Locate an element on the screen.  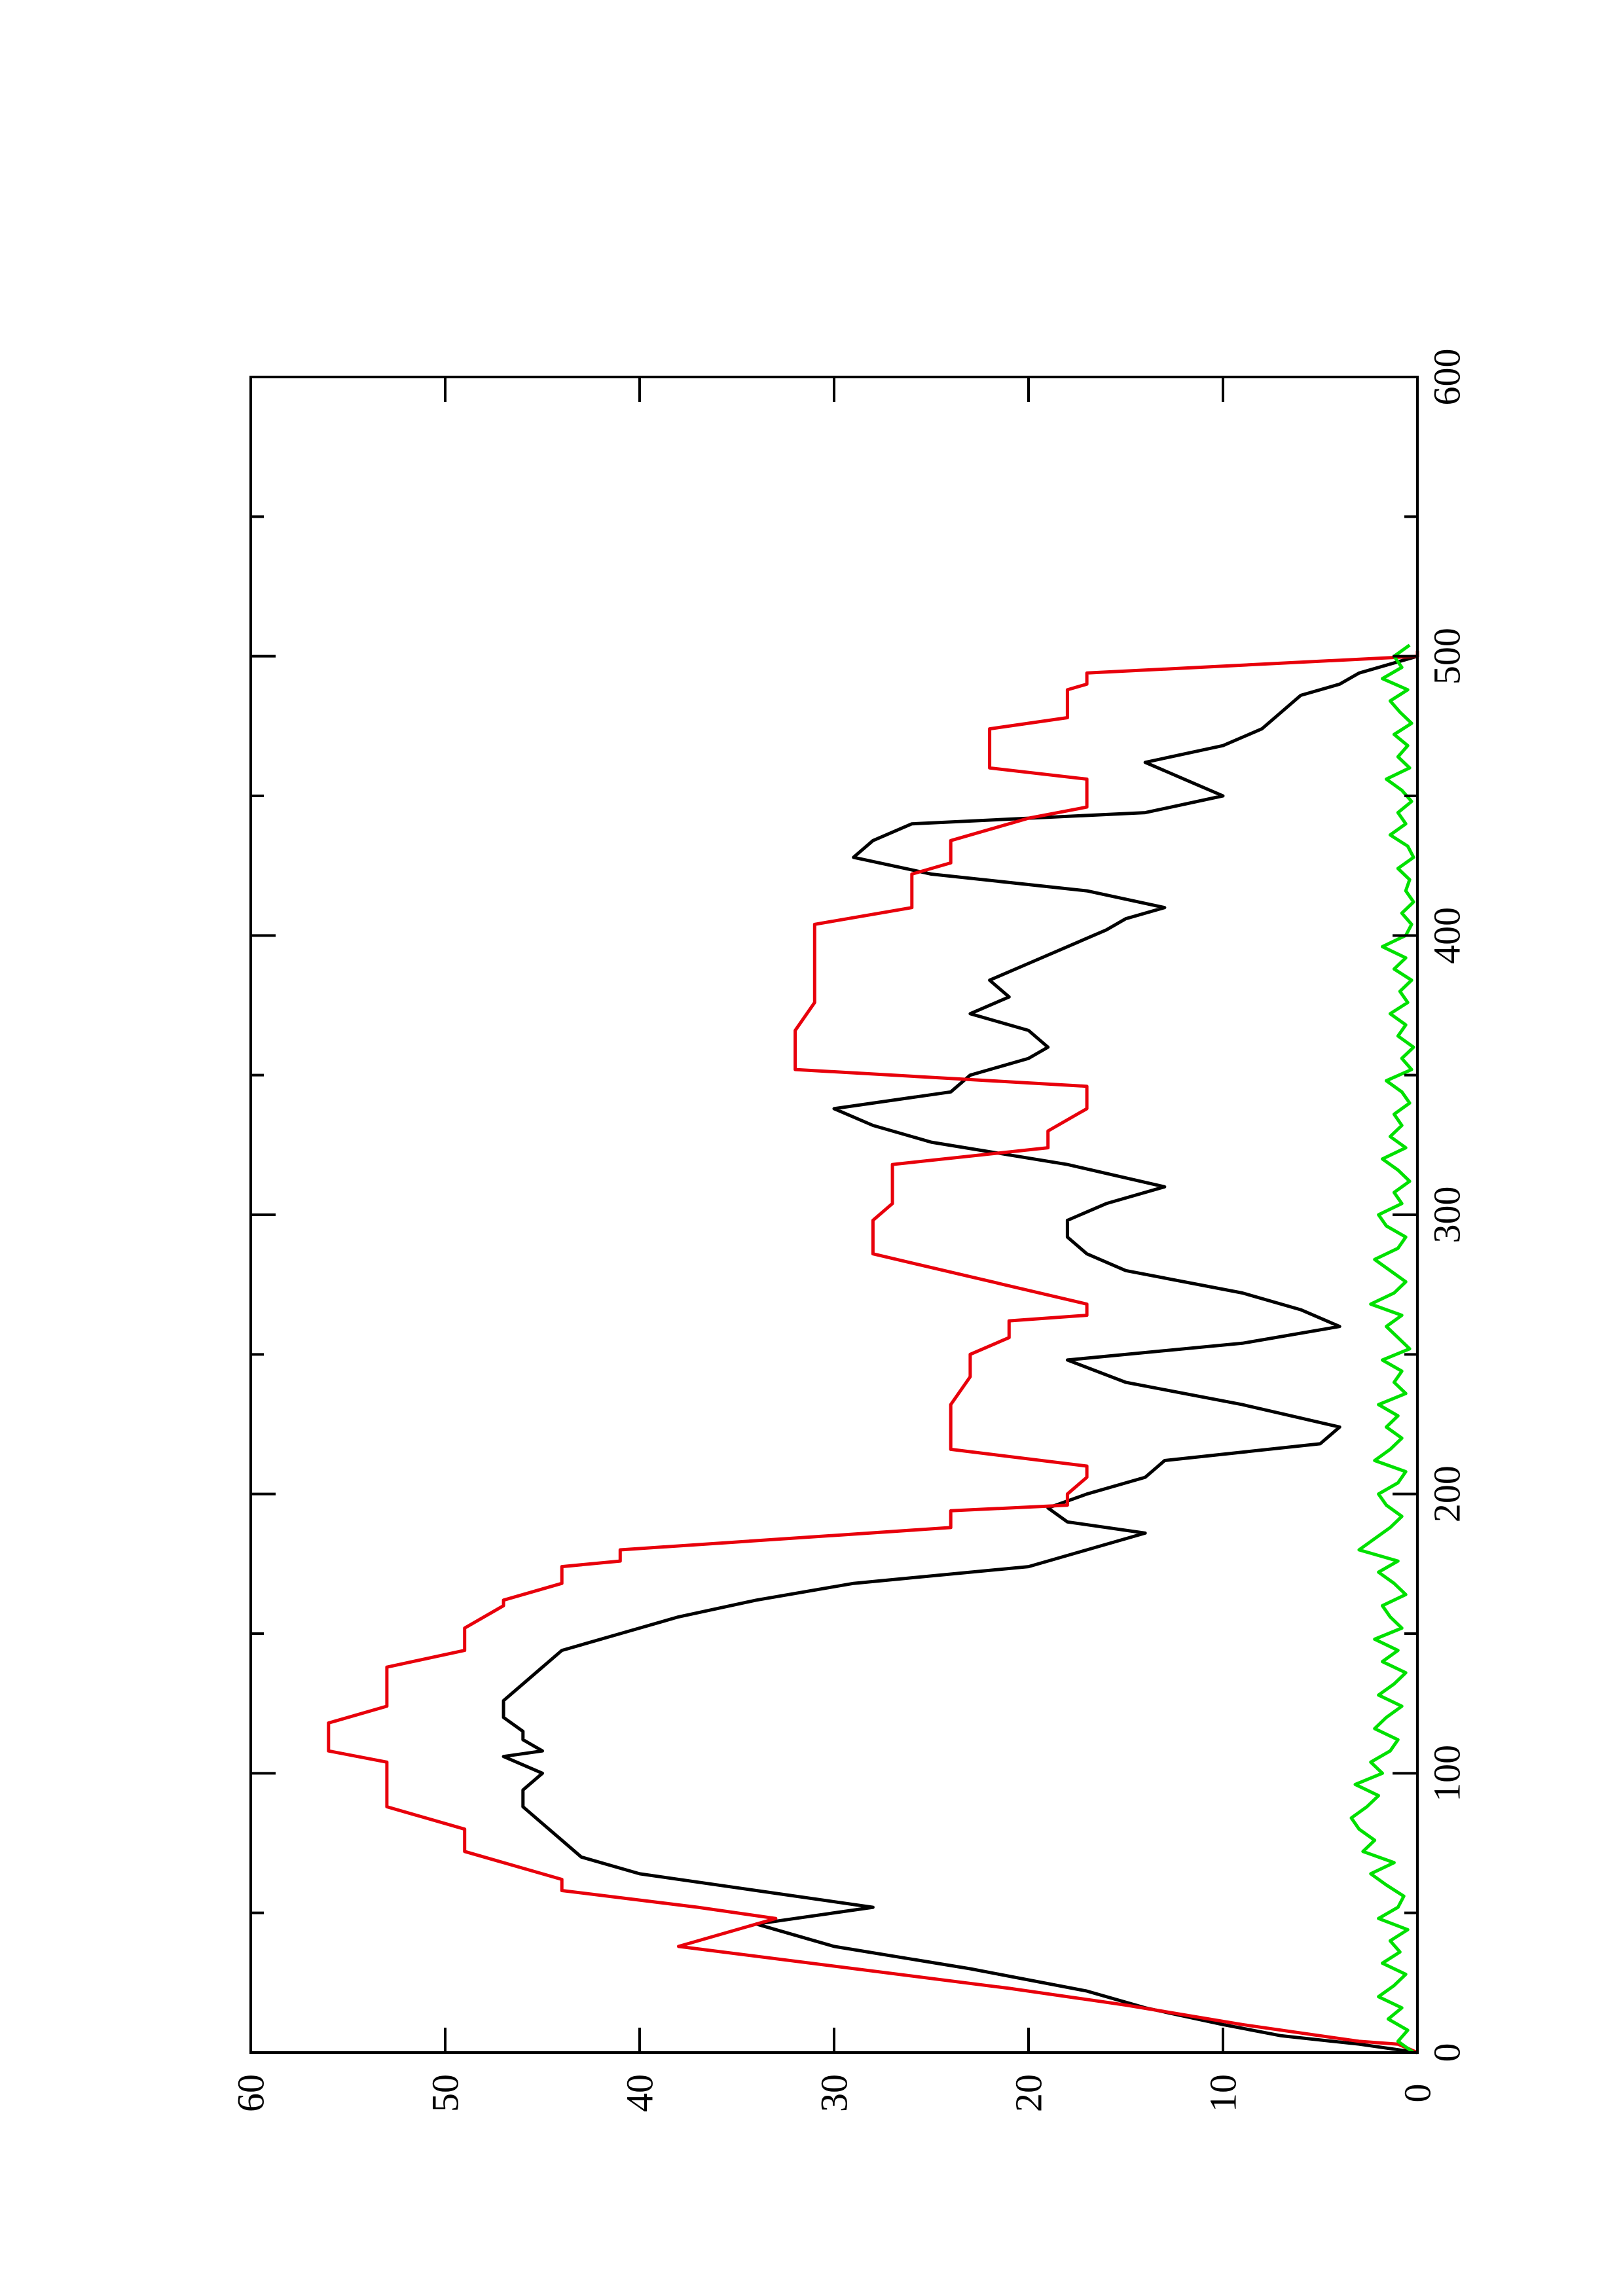
y-tick-label: 30 is located at coordinates (834, 2093).